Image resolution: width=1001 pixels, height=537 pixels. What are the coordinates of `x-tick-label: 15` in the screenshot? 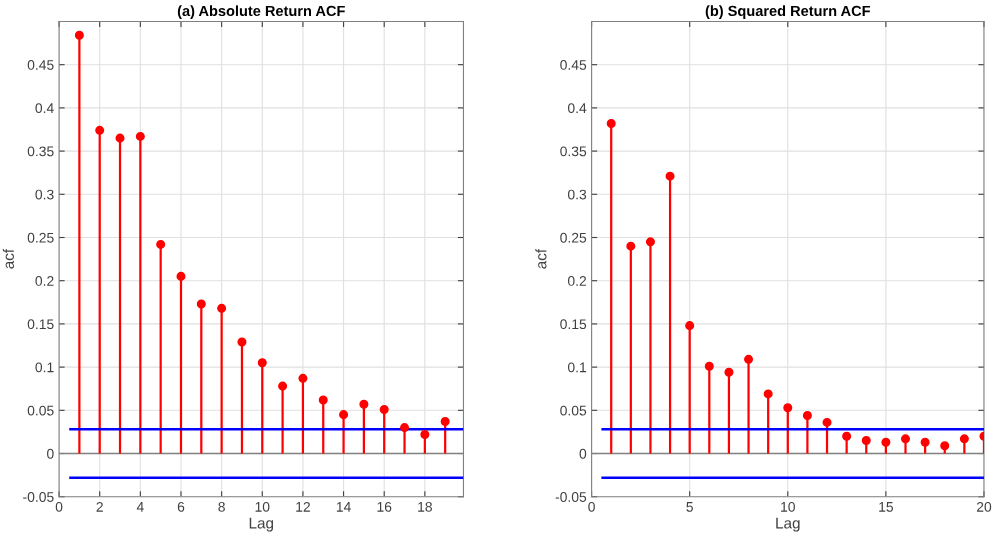 It's located at (886, 507).